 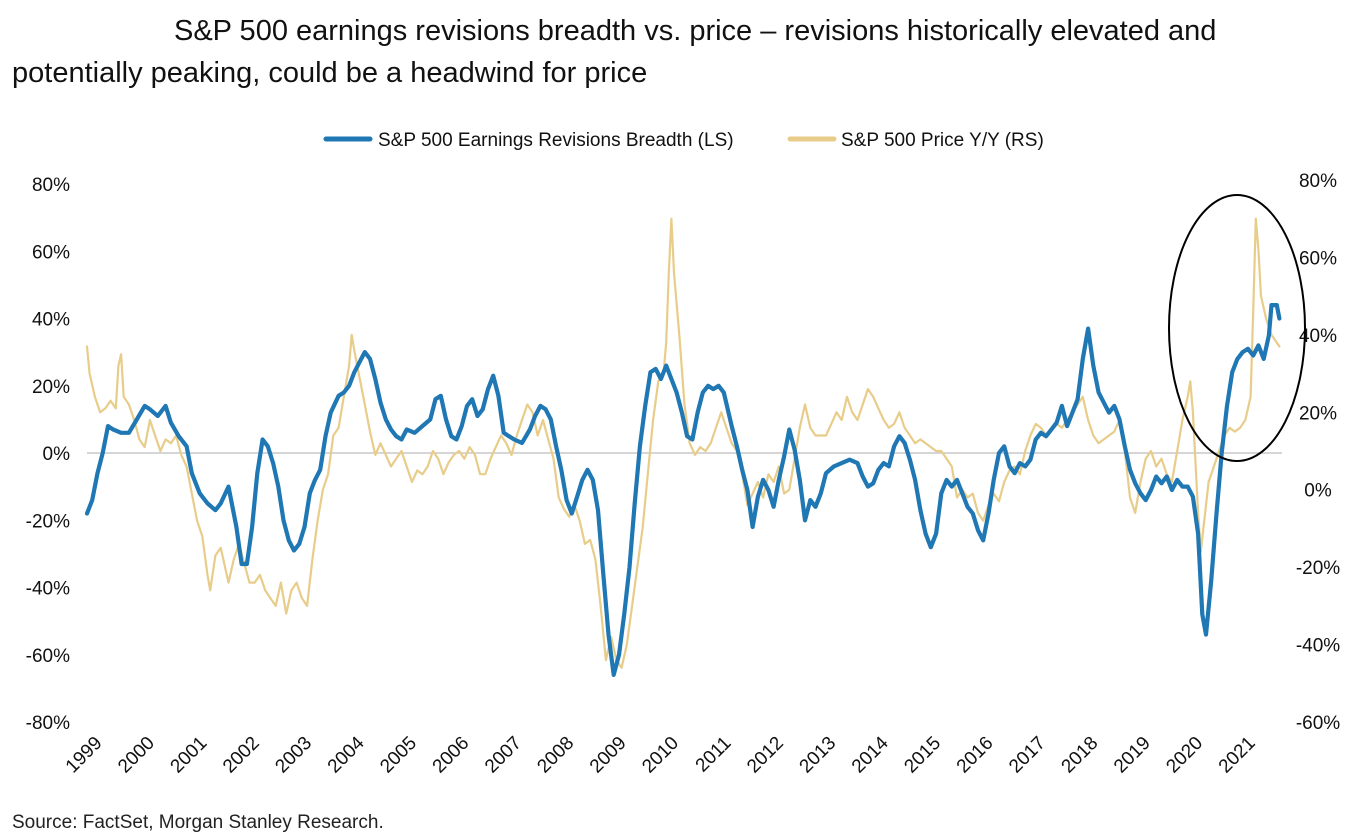 I want to click on left-tick-label: -20%, so click(x=48, y=521).